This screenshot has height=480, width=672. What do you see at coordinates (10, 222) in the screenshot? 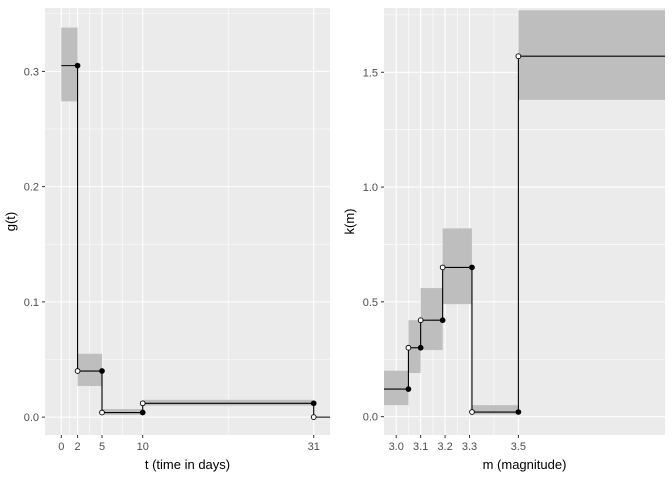
I see `left-y-axis-title: g(t)` at bounding box center [10, 222].